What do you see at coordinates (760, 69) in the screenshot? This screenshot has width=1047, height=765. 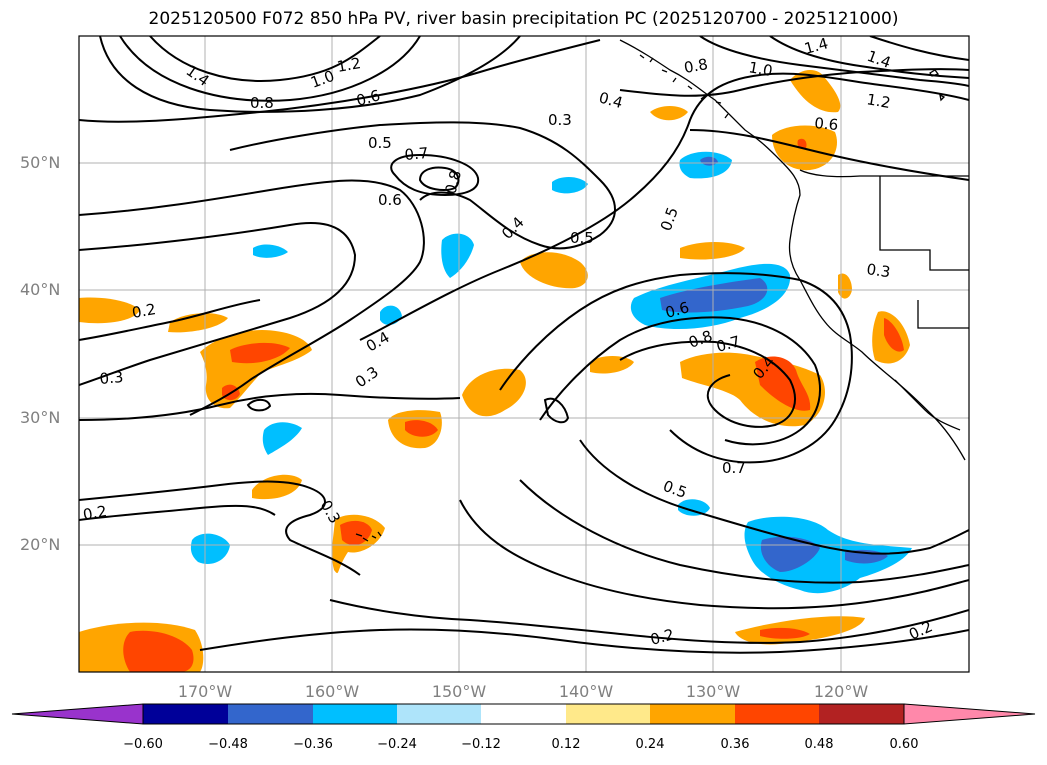 I see `contour-label: 1.0` at bounding box center [760, 69].